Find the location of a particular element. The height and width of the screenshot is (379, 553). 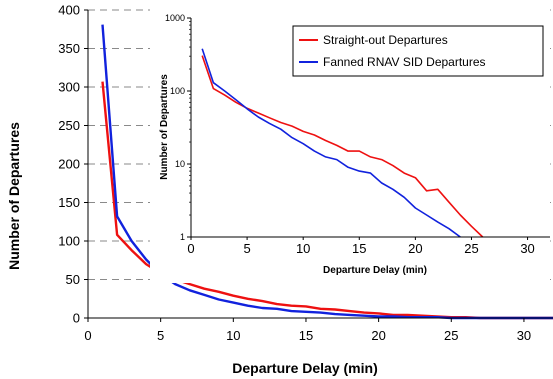

inset-x-tick-label-5: 5 is located at coordinates (246, 248).